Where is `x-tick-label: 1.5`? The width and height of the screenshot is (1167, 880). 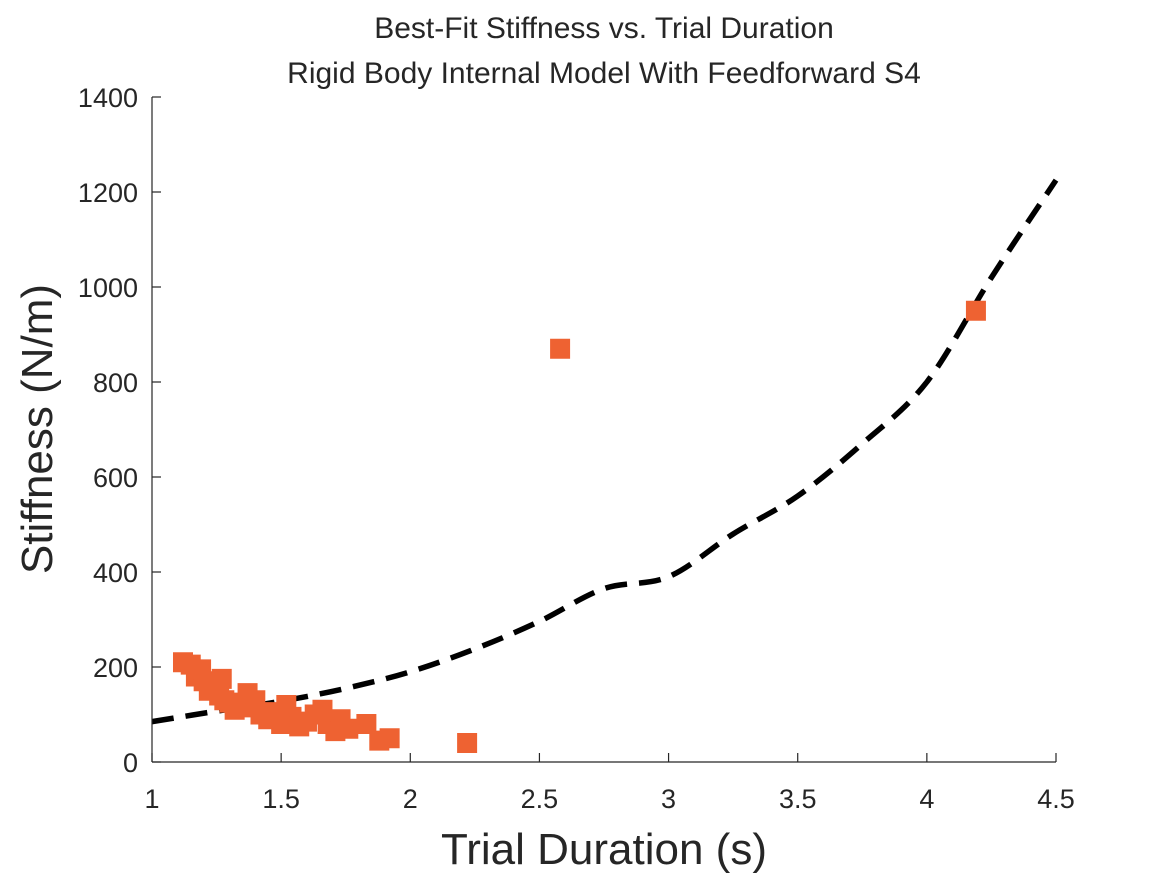
x-tick-label: 1.5 is located at coordinates (281, 799).